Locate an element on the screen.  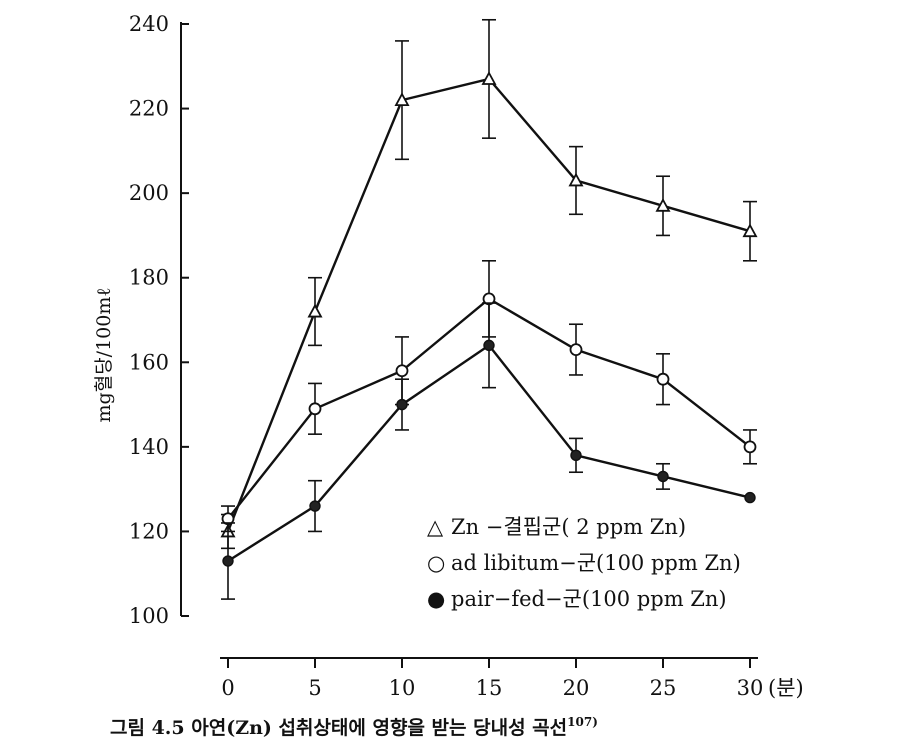
y-tick-label-240: 240 is located at coordinates (149, 24).